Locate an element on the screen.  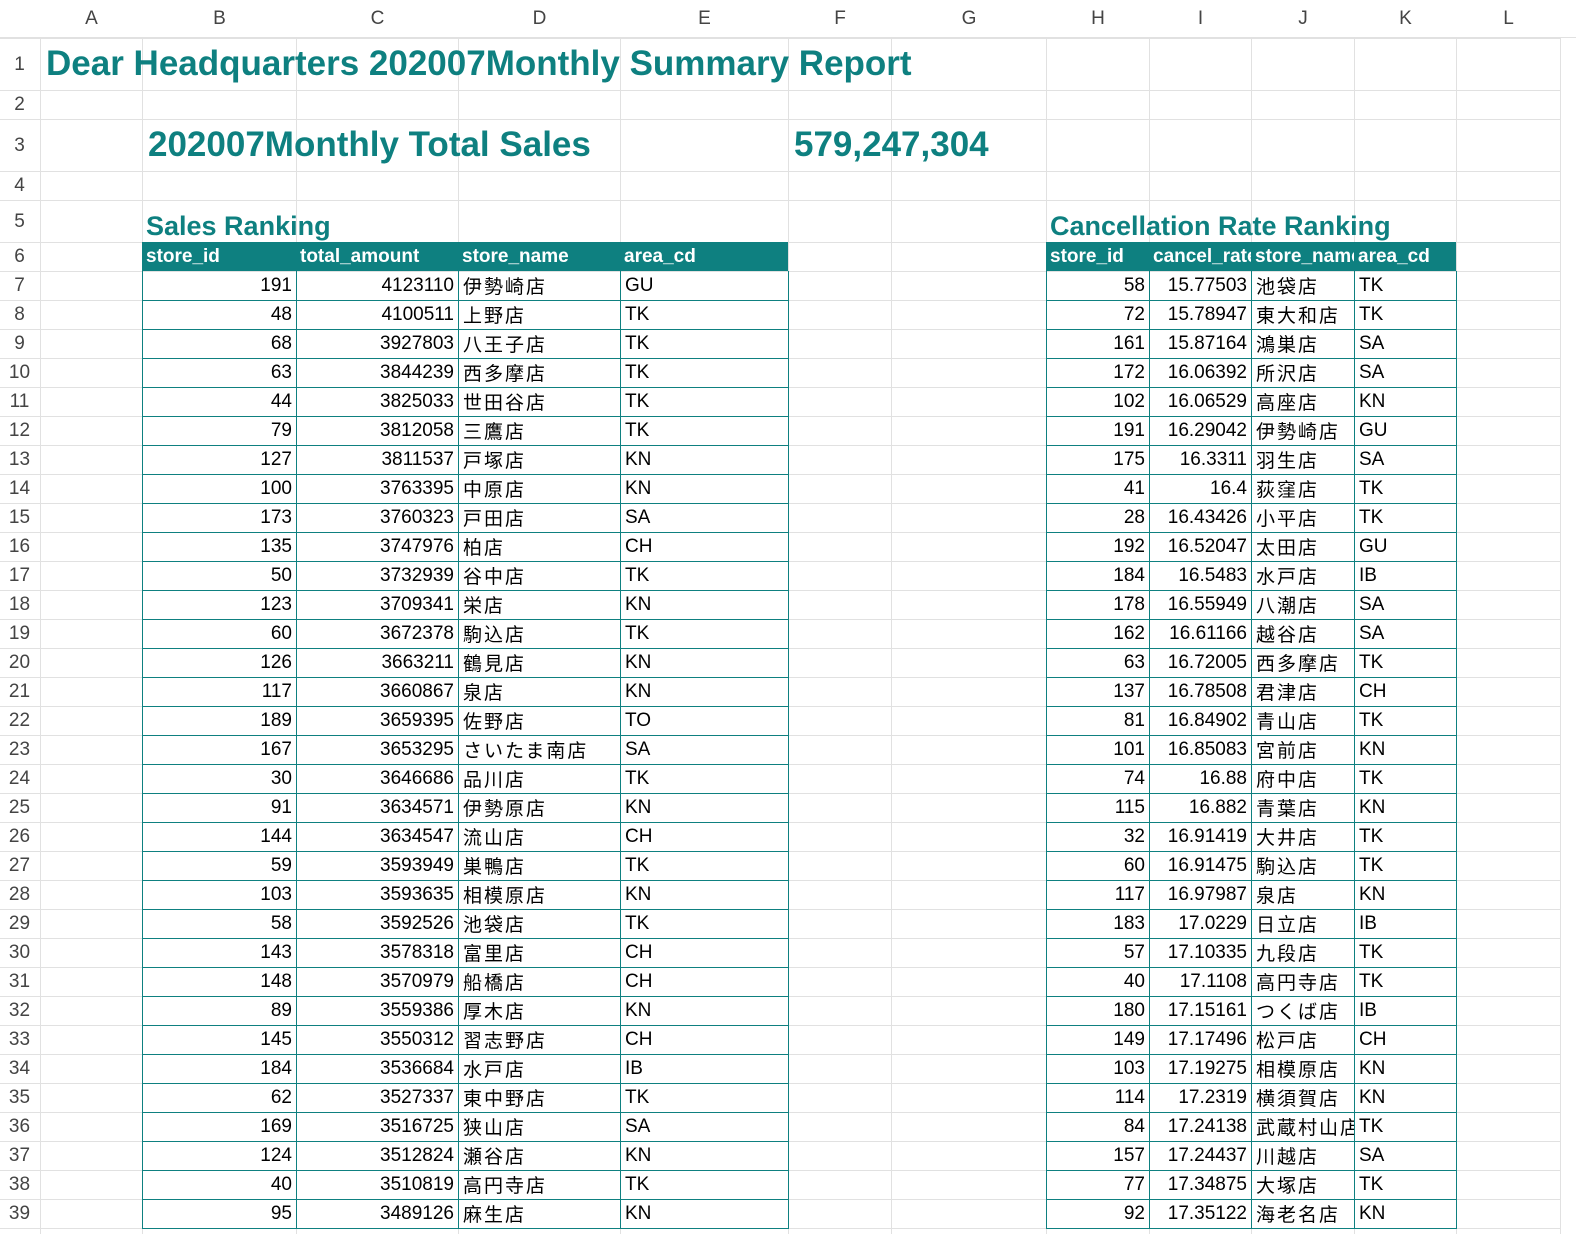
table-cell: 高円寺店 is located at coordinates (1303, 982).